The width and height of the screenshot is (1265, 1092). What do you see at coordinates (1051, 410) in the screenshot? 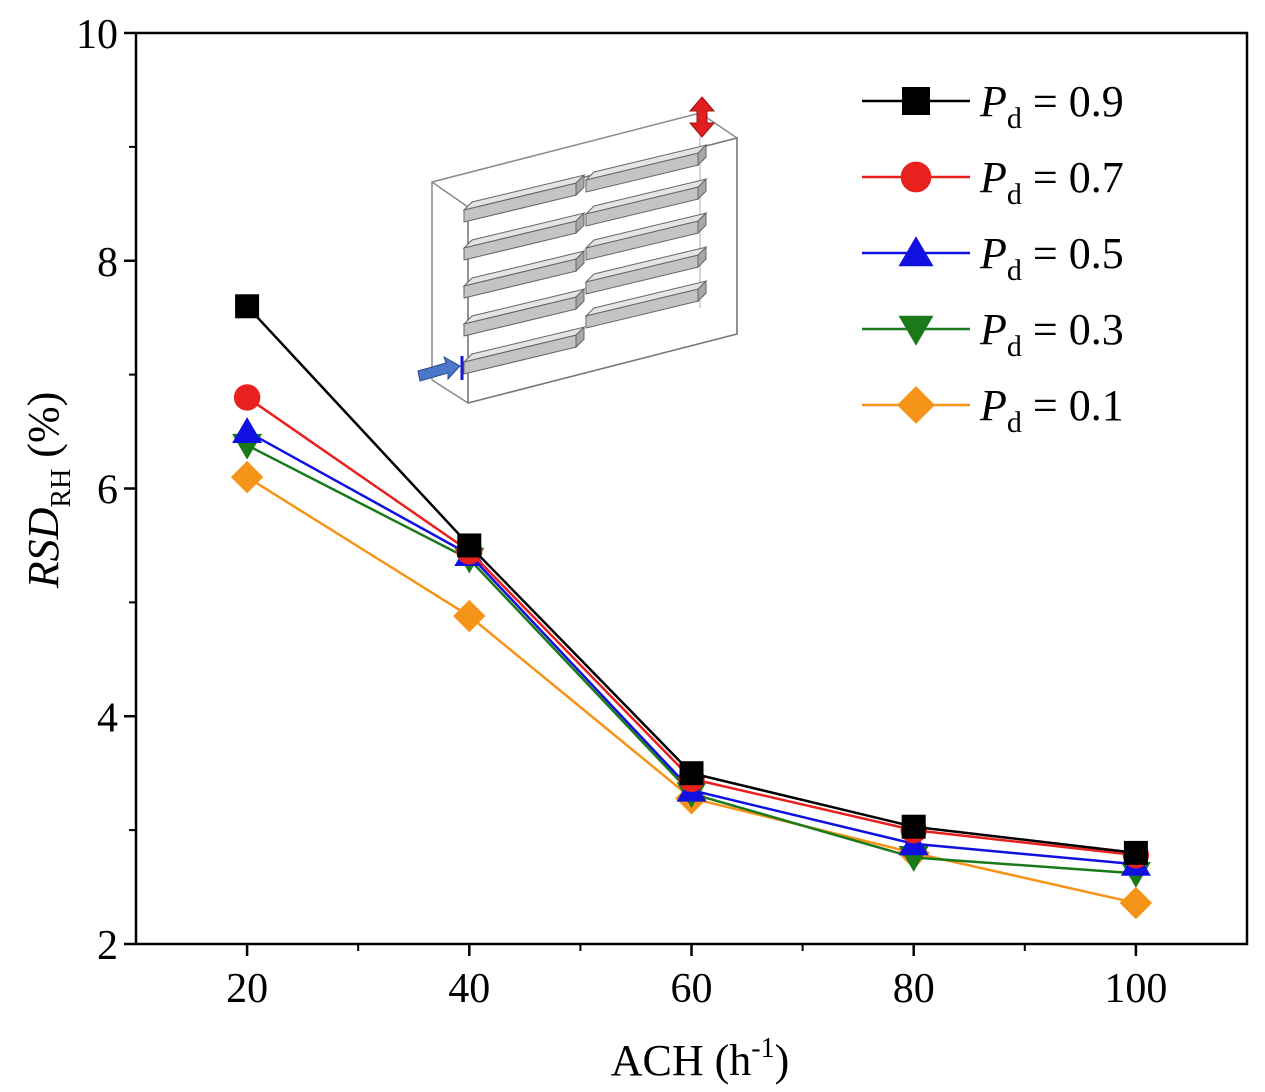
I see `legend-label: Pd = 0.1` at bounding box center [1051, 410].